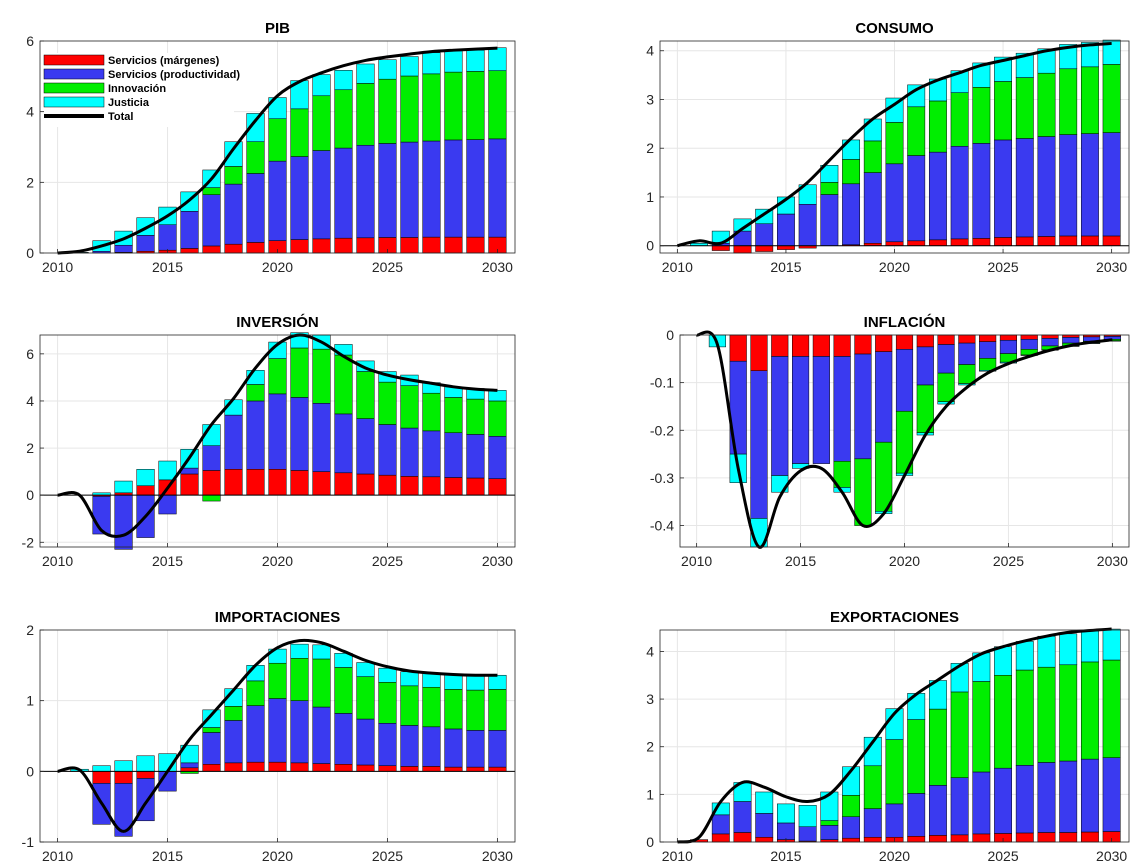 Image resolution: width=1136 pixels, height=868 pixels. I want to click on chart-title: INVERSIÓN, so click(277, 322).